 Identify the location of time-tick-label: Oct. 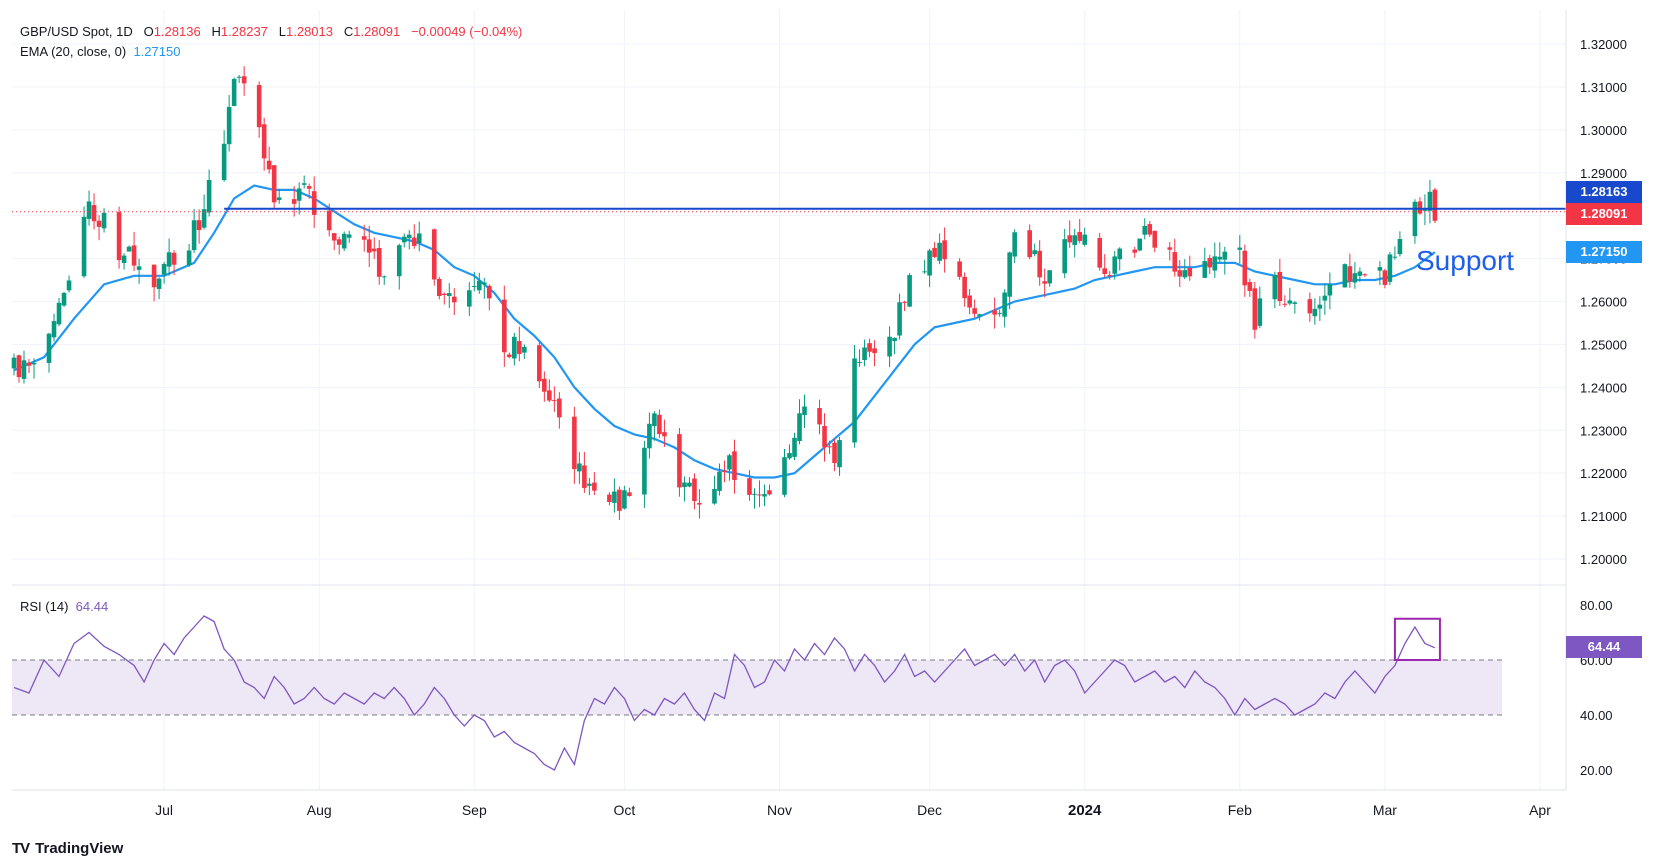
(625, 810).